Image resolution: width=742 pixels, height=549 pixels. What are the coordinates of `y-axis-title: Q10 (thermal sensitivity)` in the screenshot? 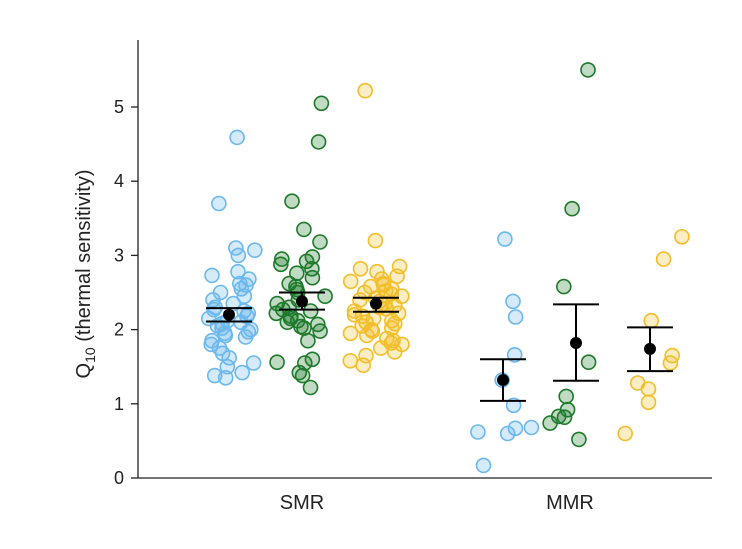 It's located at (85, 274).